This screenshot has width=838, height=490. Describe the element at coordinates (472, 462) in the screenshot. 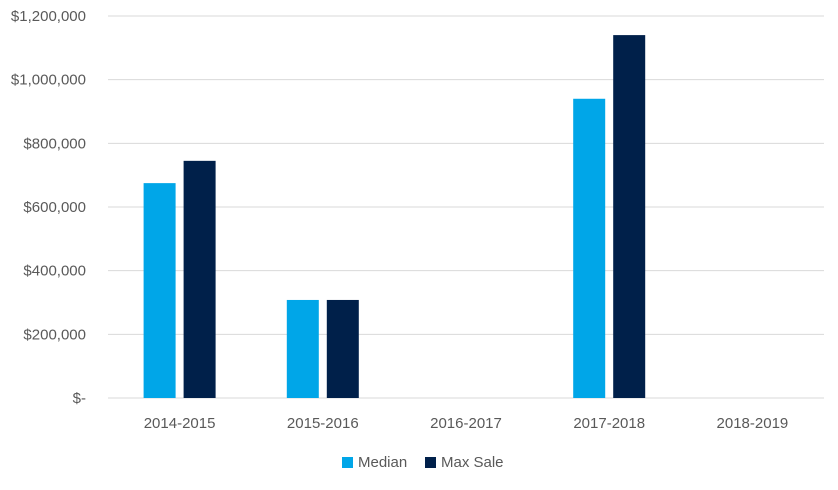

I see `legend-label: Max Sale` at that location.